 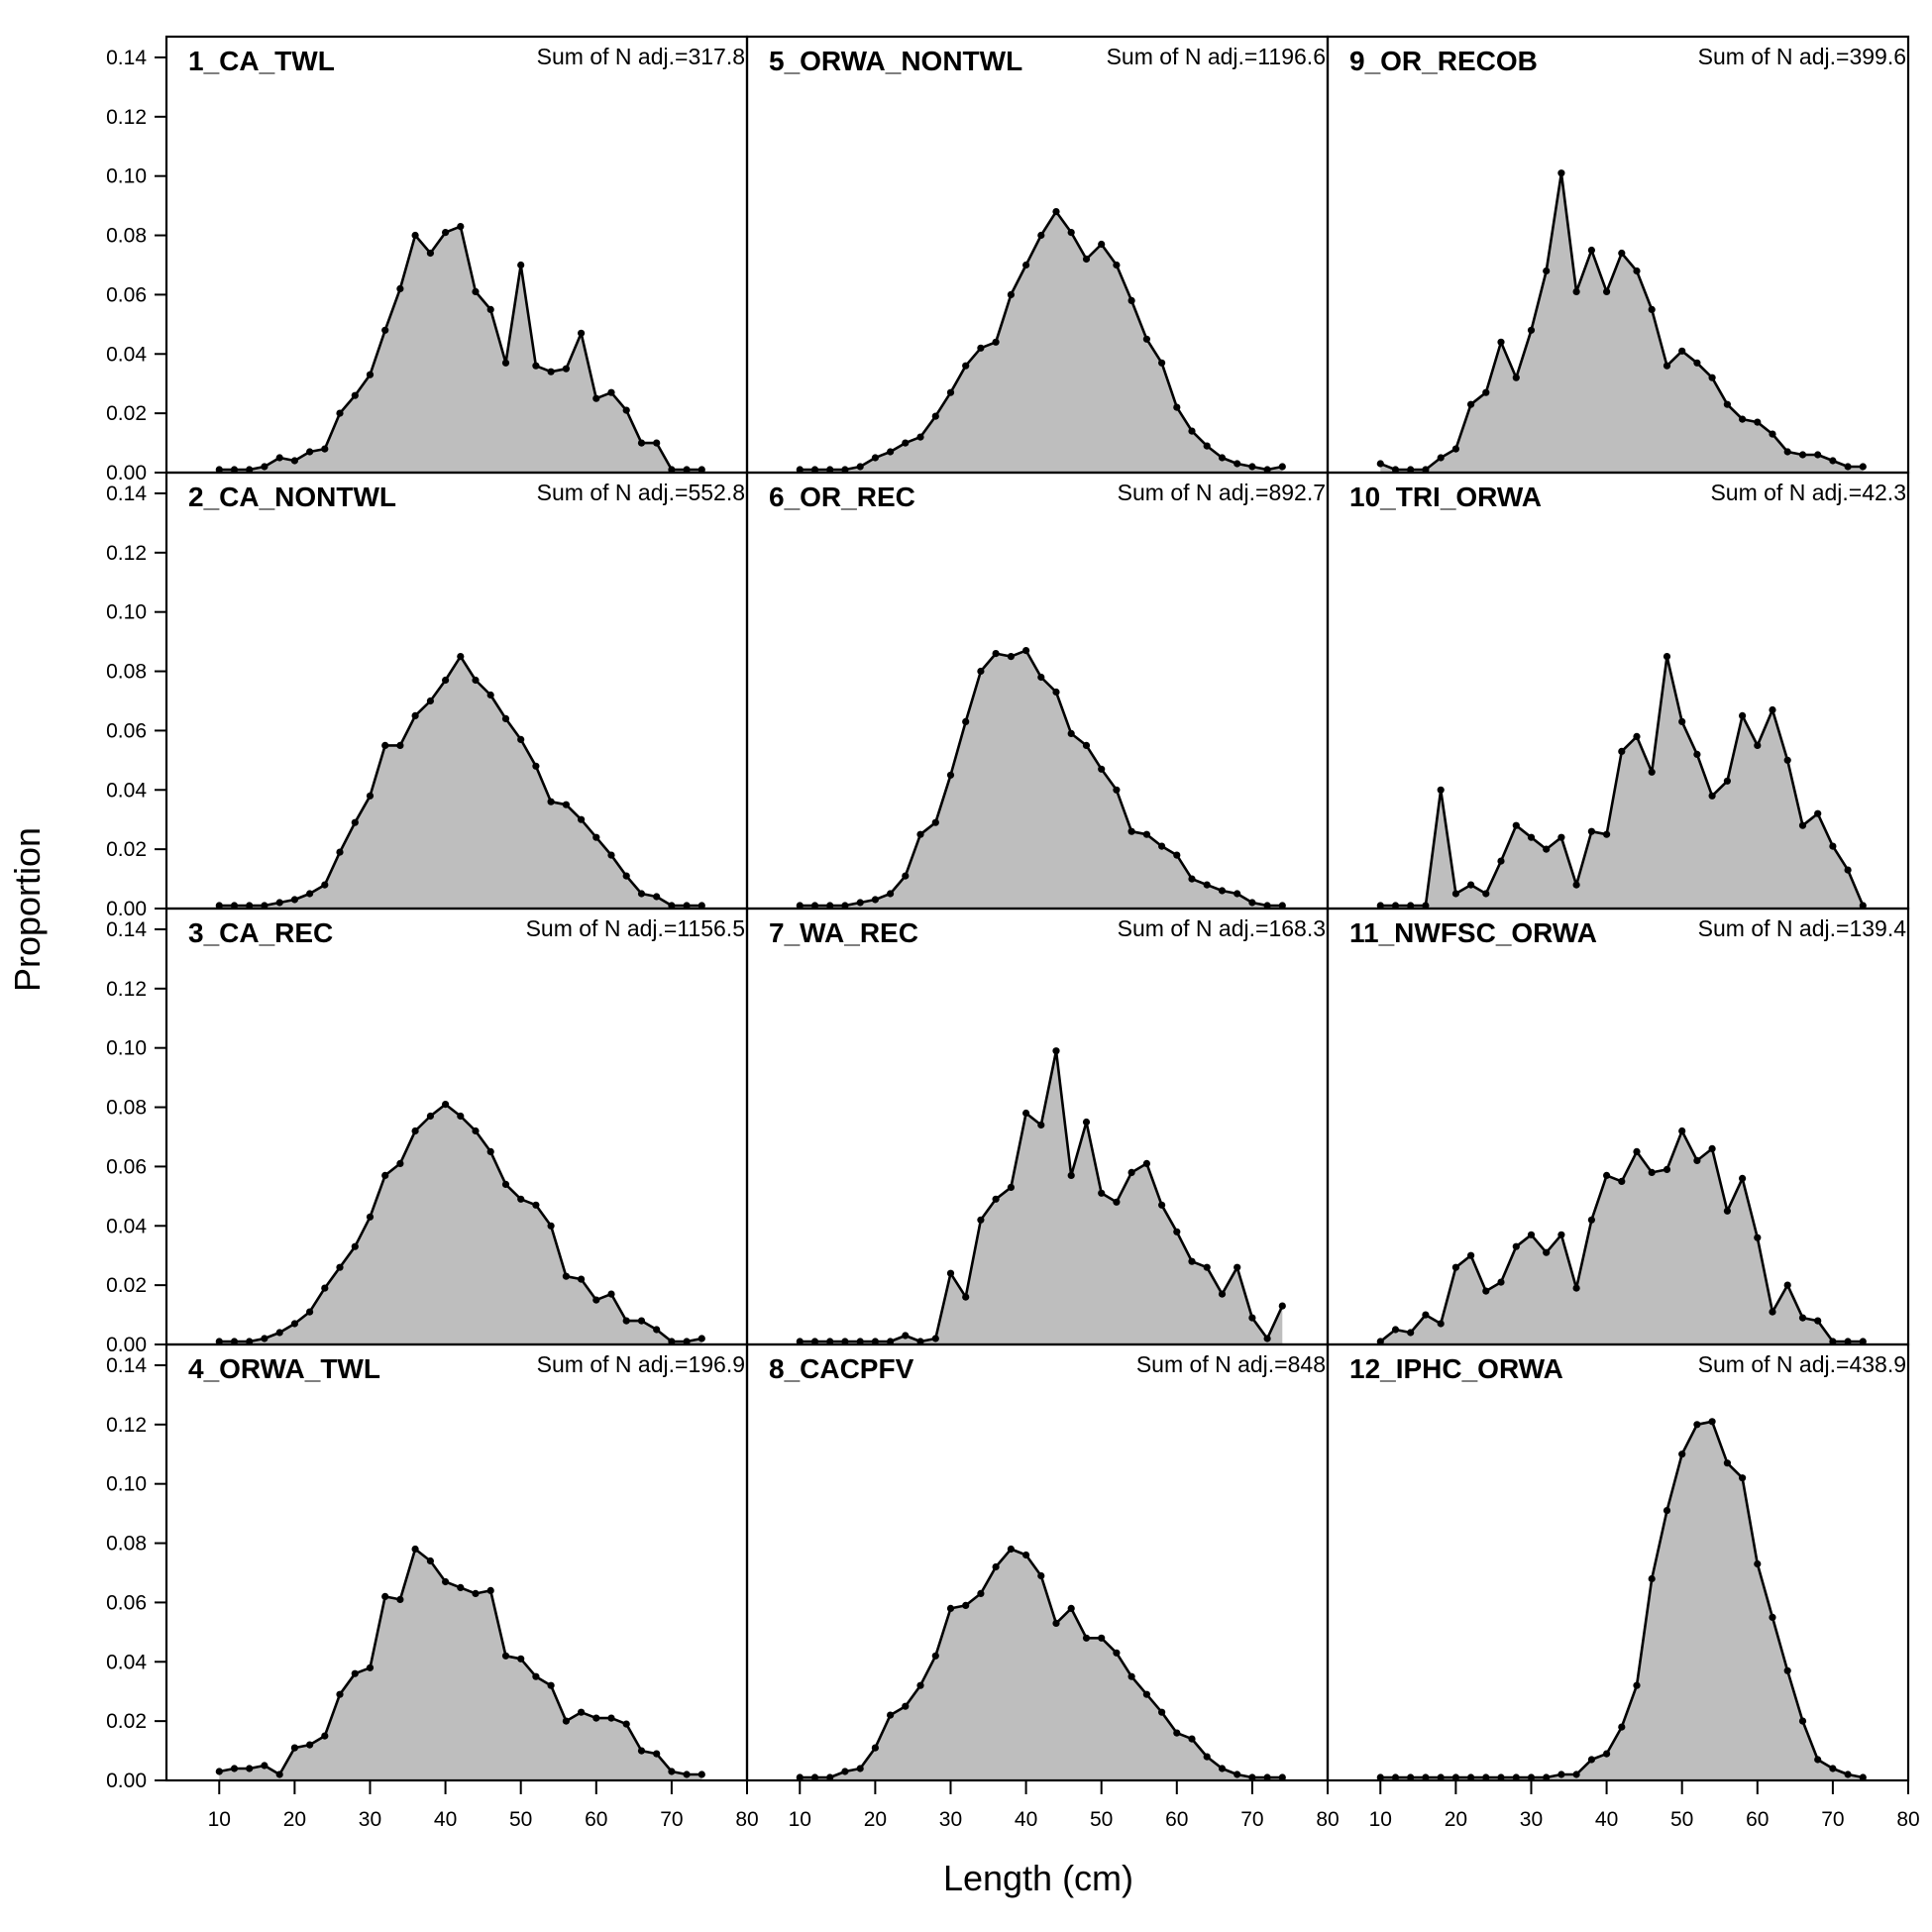 I want to click on x-tick-label: 60, so click(x=1177, y=1819).